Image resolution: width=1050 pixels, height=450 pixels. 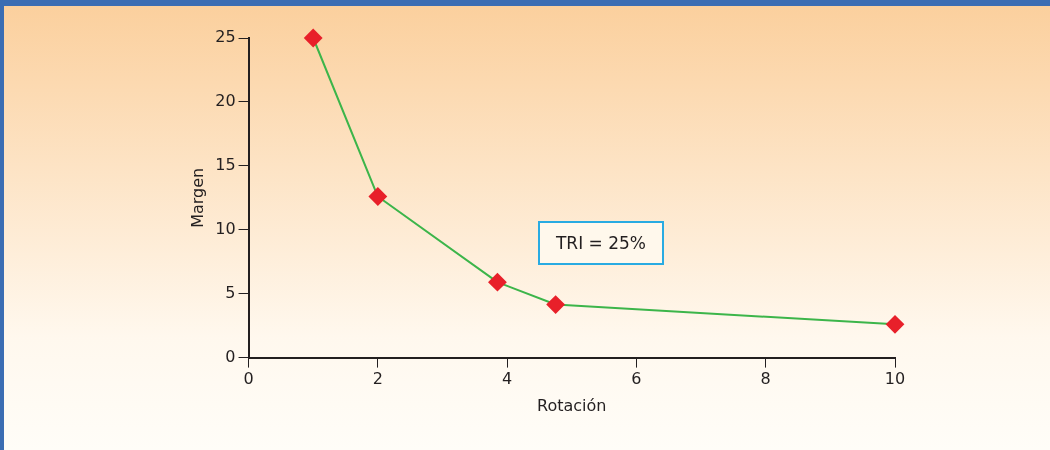 What do you see at coordinates (507, 379) in the screenshot?
I see `x-tick-label: 4` at bounding box center [507, 379].